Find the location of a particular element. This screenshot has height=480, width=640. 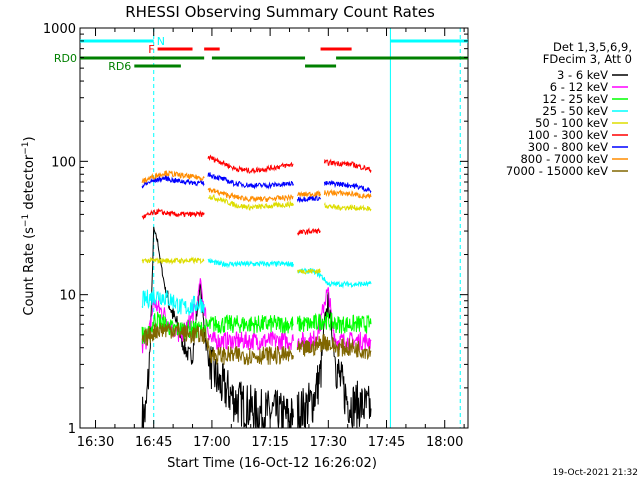

x-tick-label-5: 17:30 is located at coordinates (328, 442).